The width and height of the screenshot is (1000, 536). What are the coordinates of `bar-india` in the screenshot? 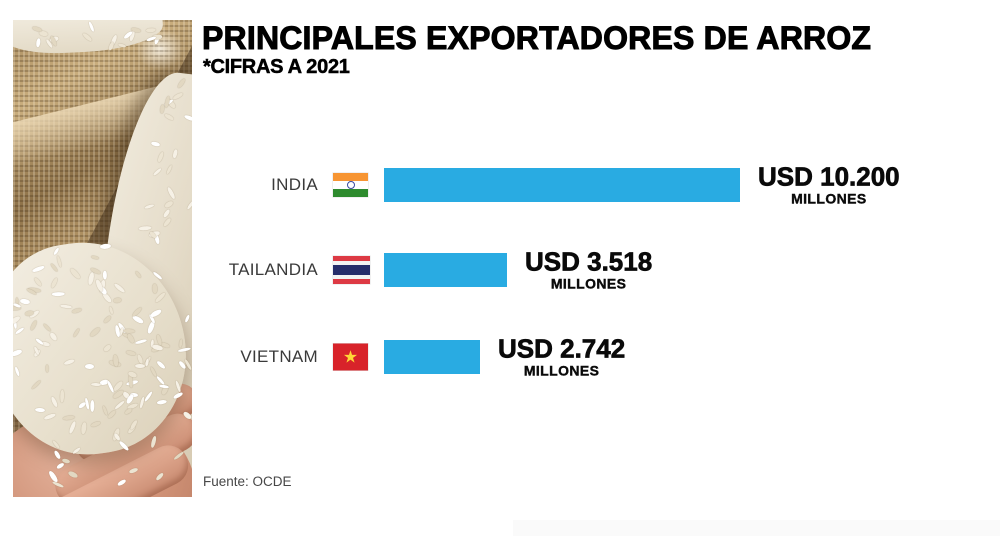 It's located at (562, 185).